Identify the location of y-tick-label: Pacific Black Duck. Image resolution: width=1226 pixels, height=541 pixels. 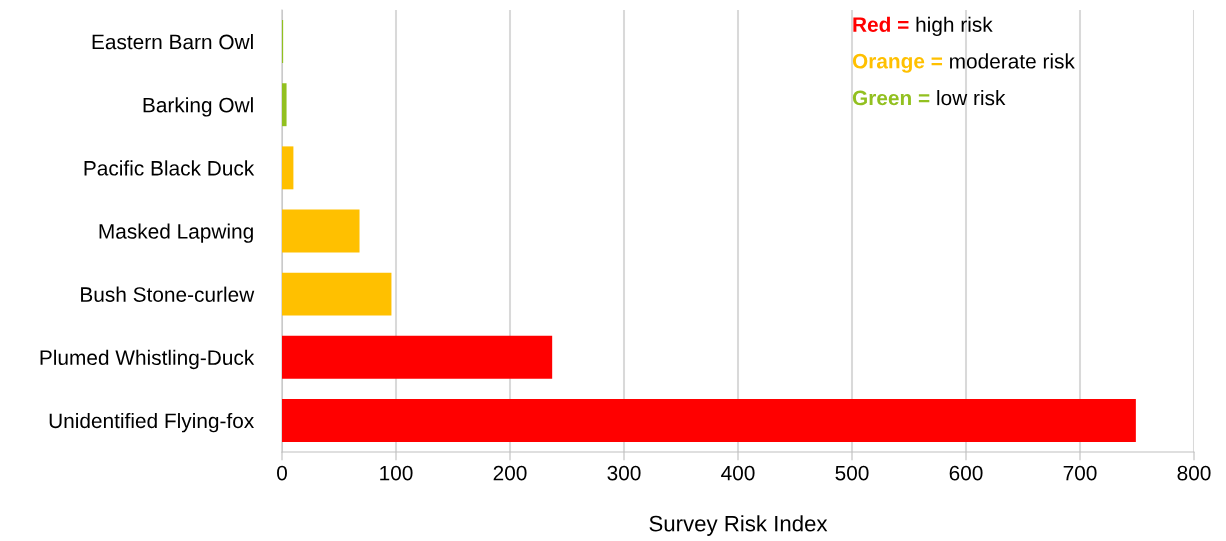
(169, 168).